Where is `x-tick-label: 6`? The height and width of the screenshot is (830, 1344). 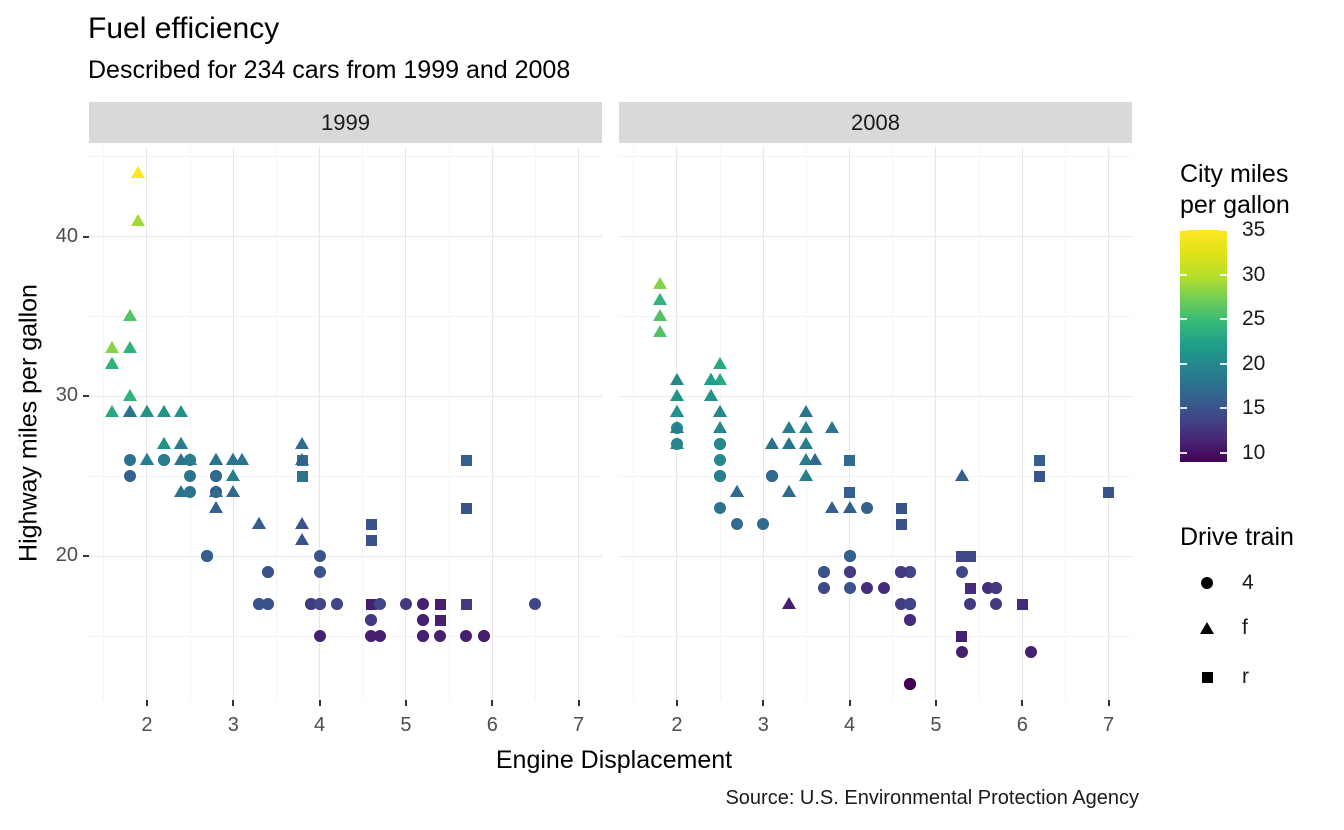 x-tick-label: 6 is located at coordinates (1022, 725).